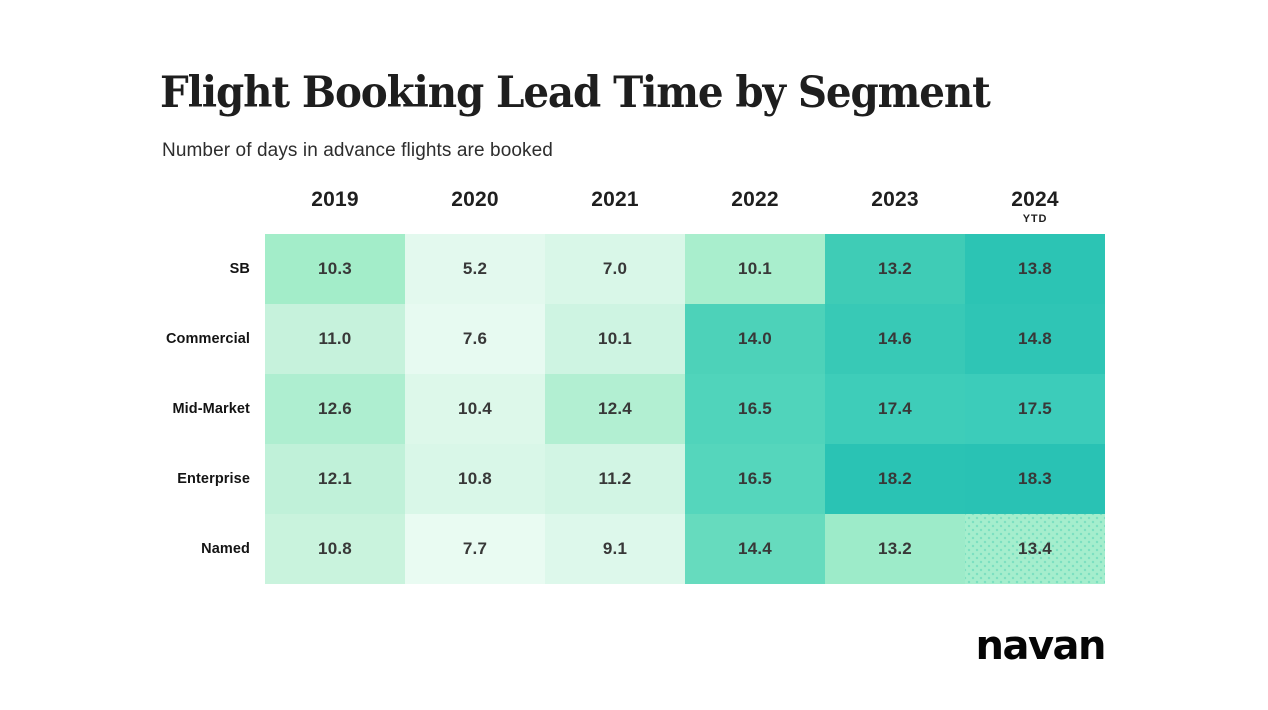  What do you see at coordinates (1035, 219) in the screenshot?
I see `ytd-label: YTD` at bounding box center [1035, 219].